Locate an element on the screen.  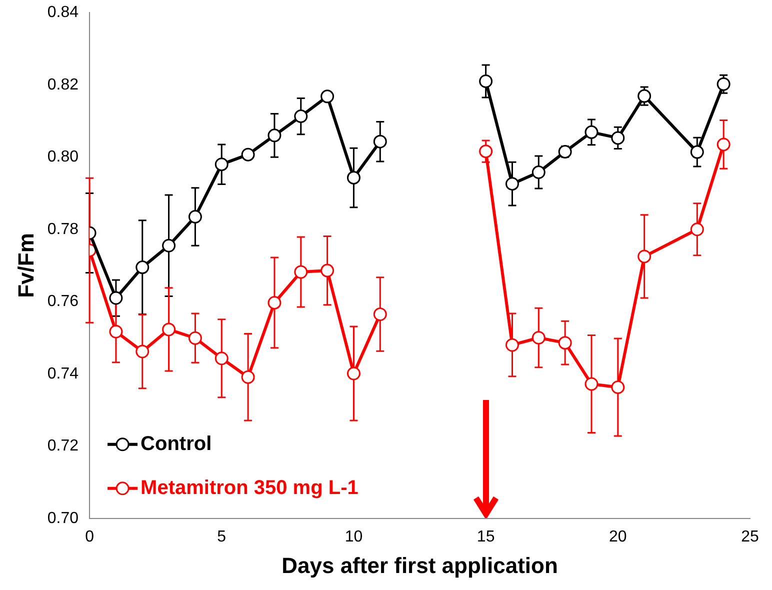
legend-label: Metamitron 350 mg L-1 is located at coordinates (249, 487).